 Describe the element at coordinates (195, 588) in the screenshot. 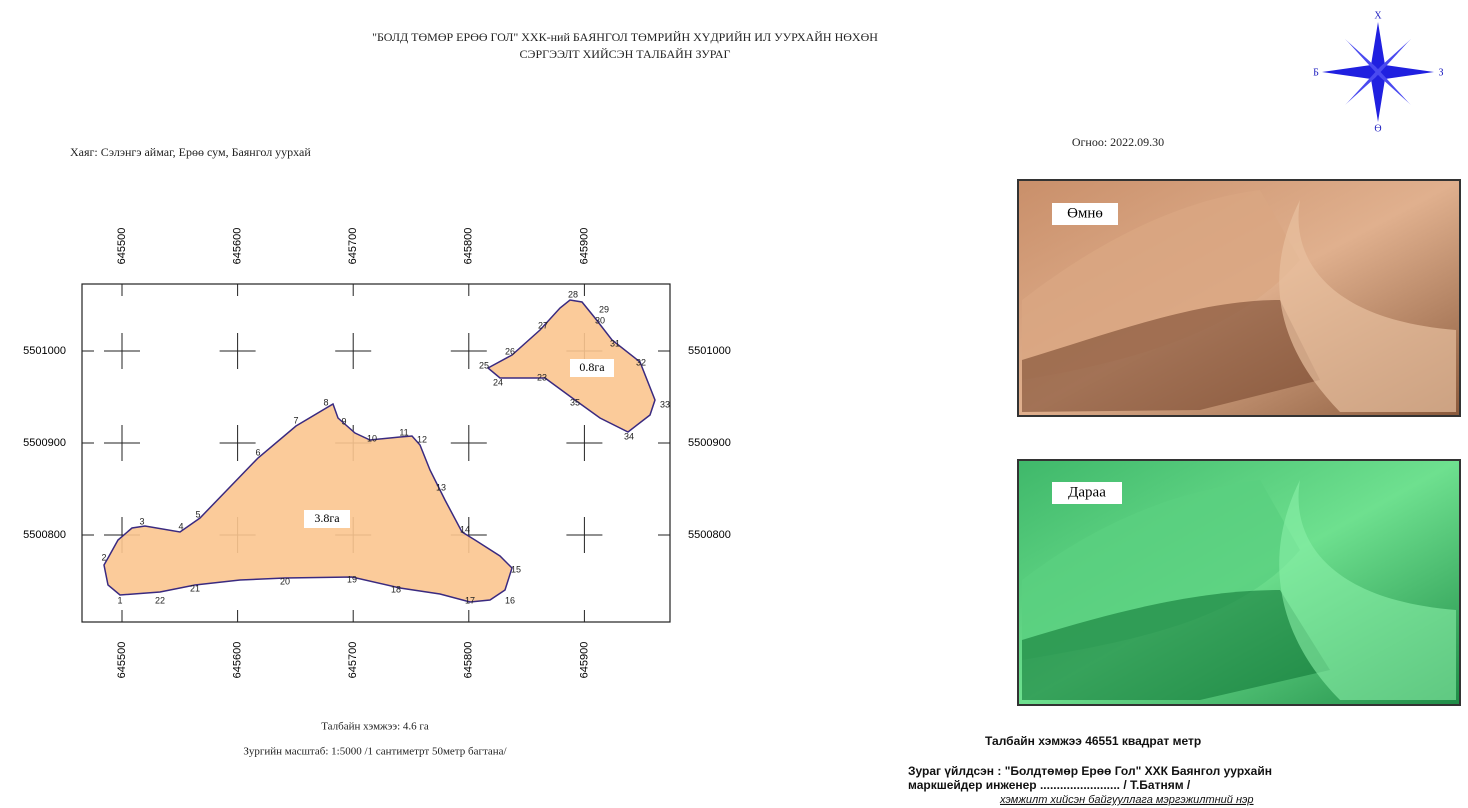

I see `point-label: 21` at that location.